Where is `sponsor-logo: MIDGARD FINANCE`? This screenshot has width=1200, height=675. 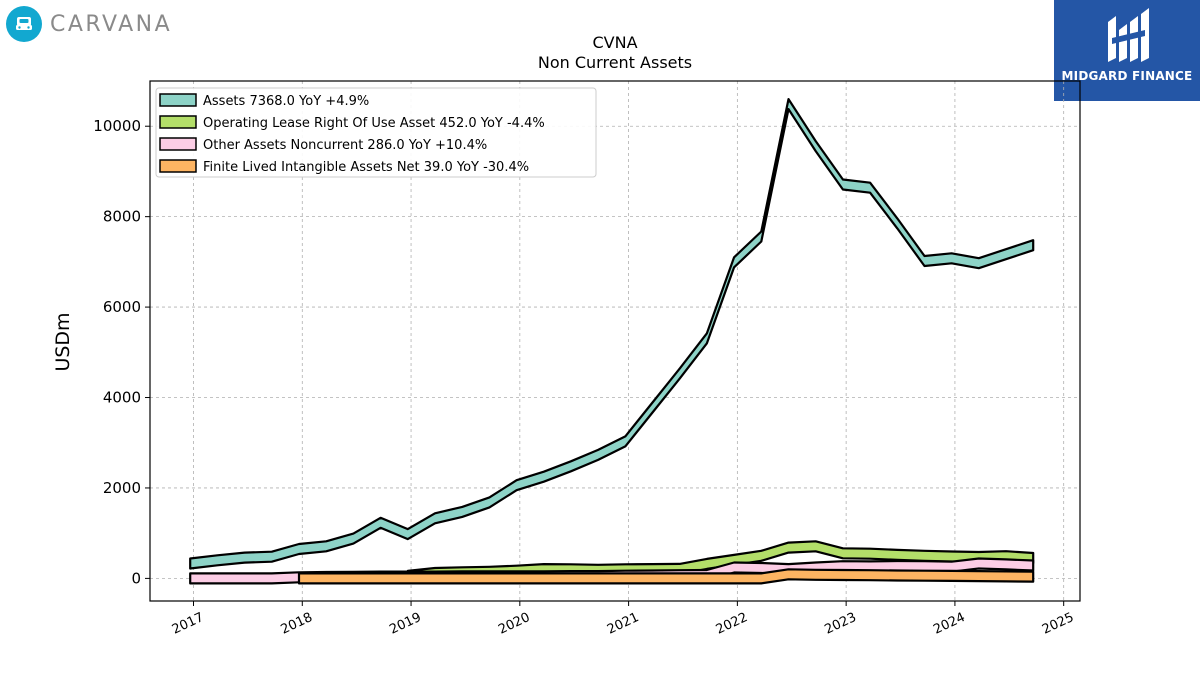
sponsor-logo: MIDGARD FINANCE is located at coordinates (1127, 50).